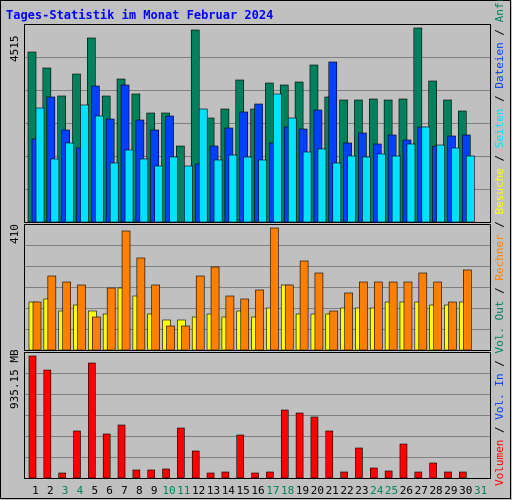 This screenshot has height=500, width=512. I want to click on x-tick-label: 20, so click(317, 490).